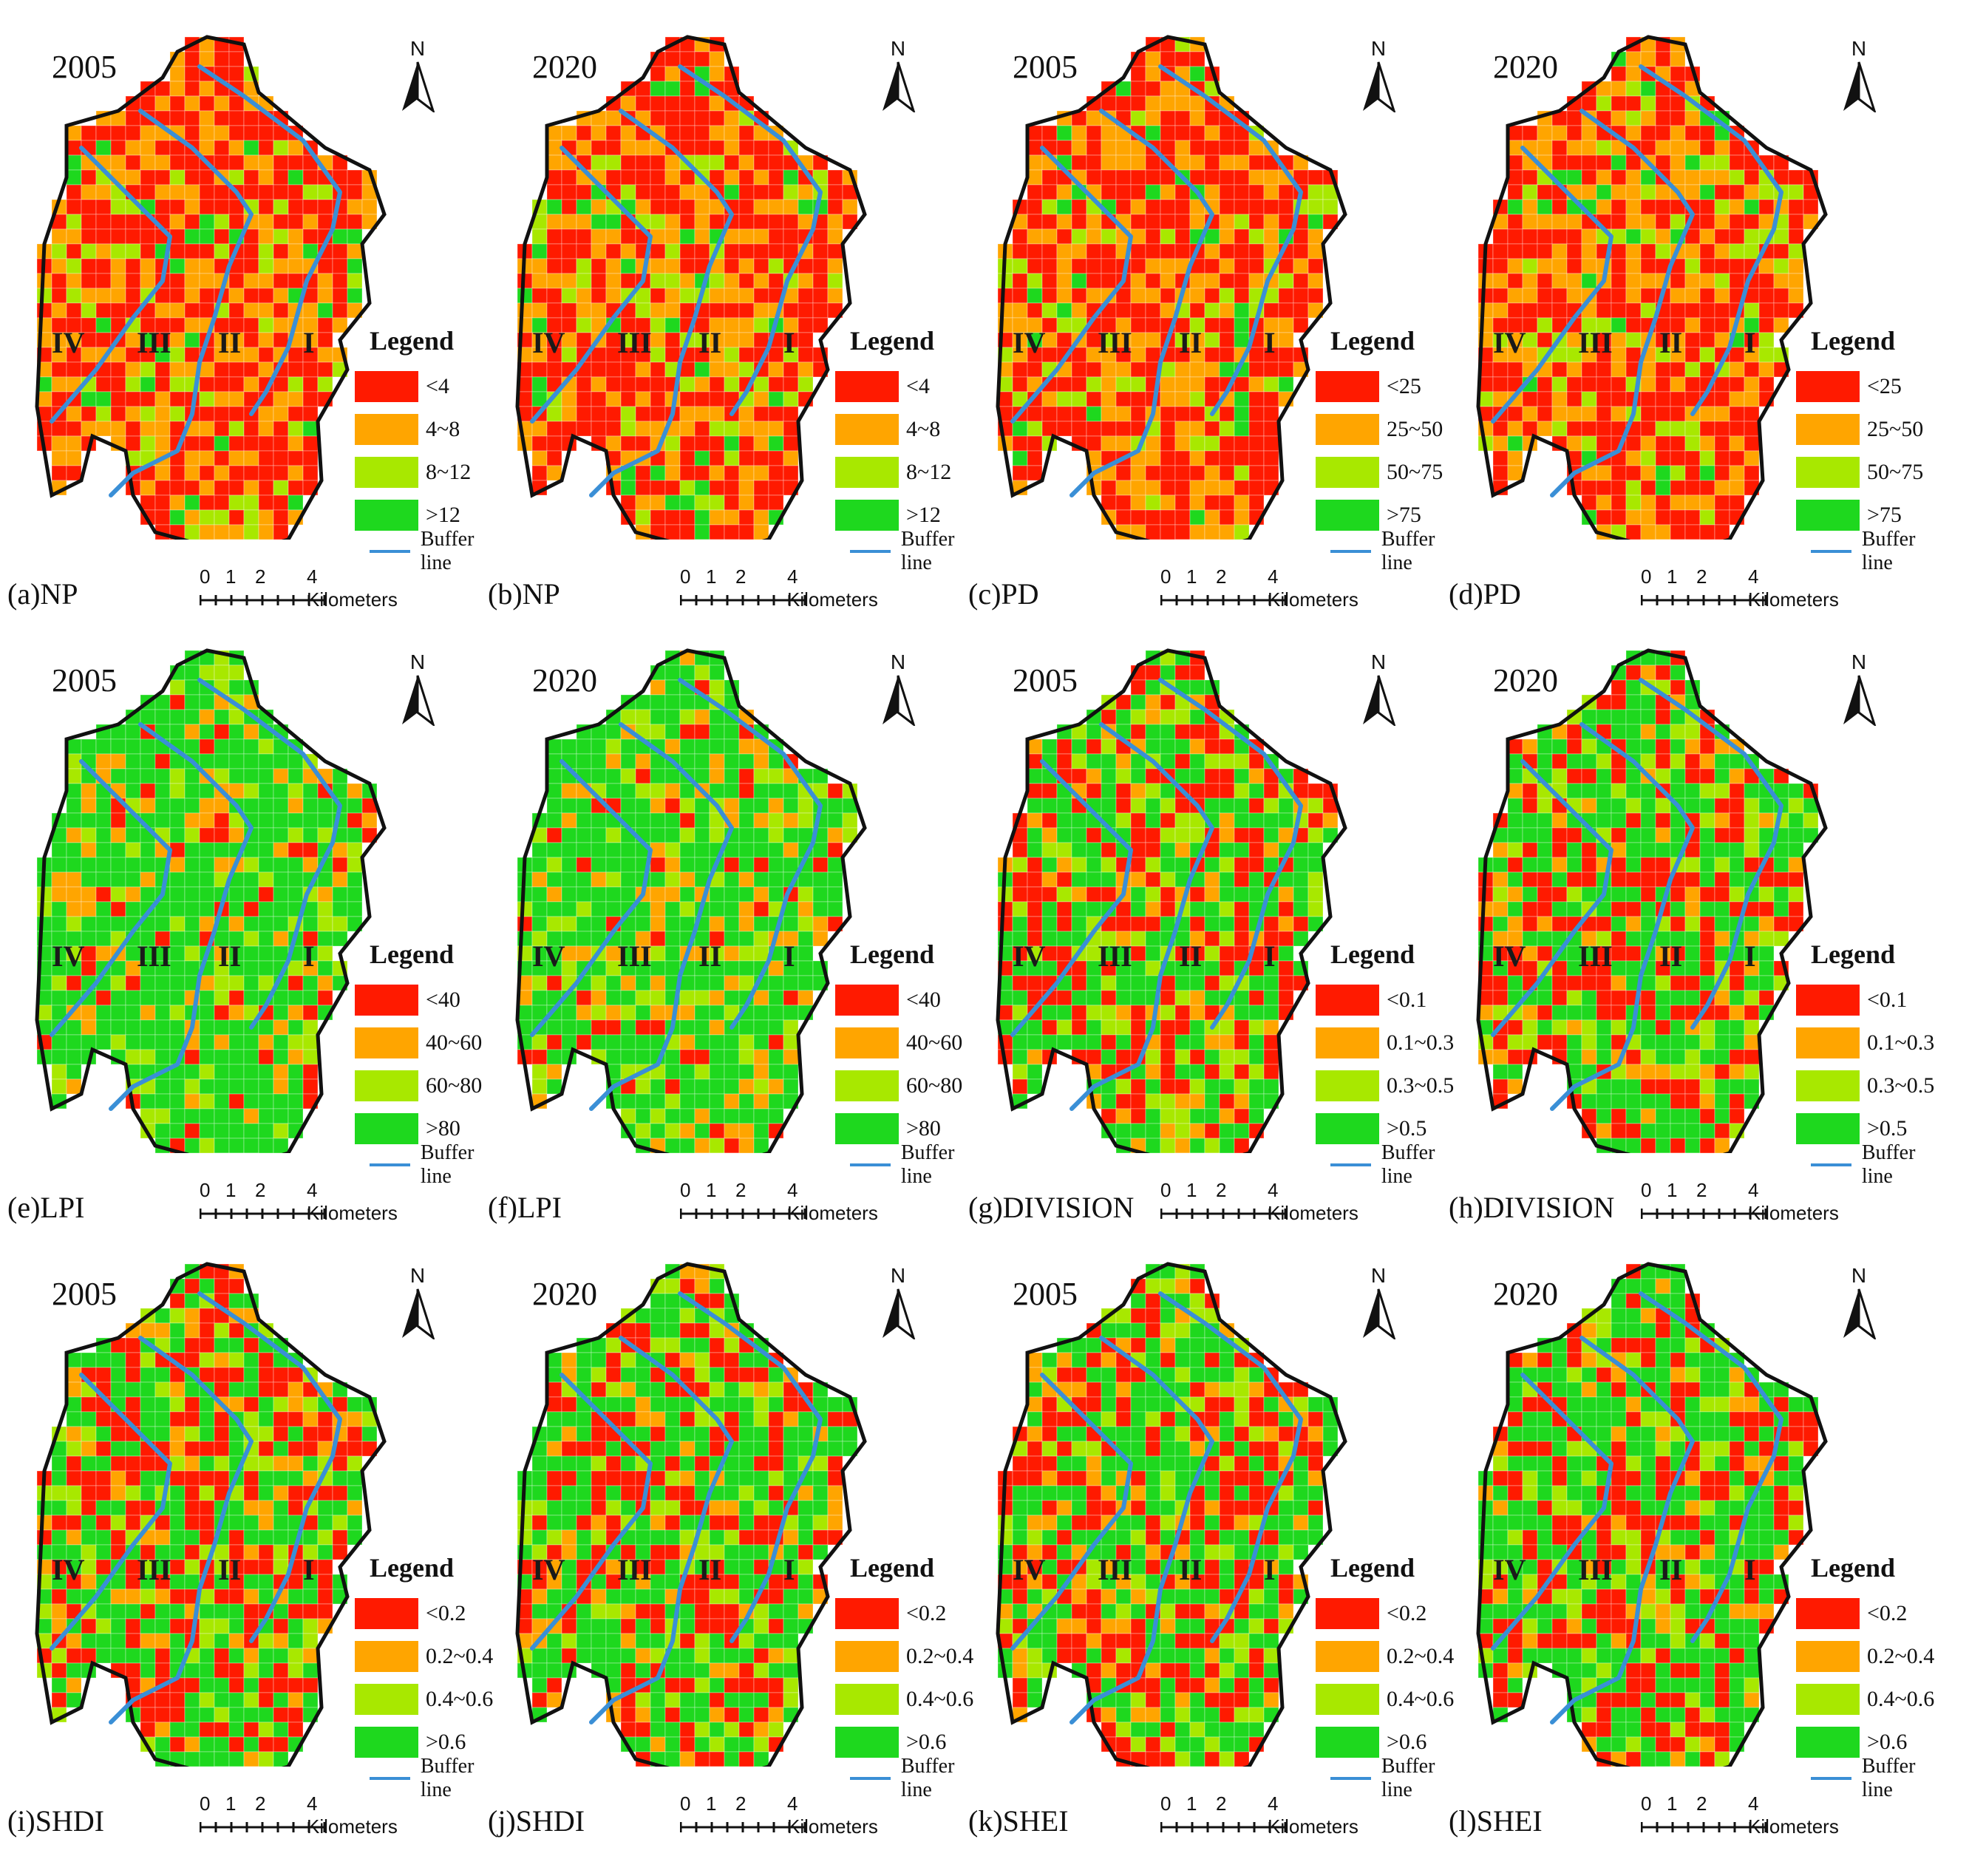 This screenshot has width=1986, height=1876. What do you see at coordinates (1526, 67) in the screenshot?
I see `year-label: 2020` at bounding box center [1526, 67].